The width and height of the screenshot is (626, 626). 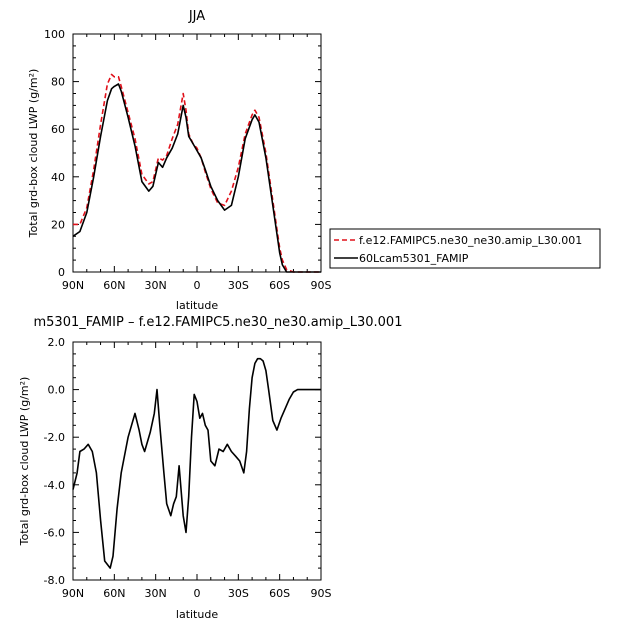 What do you see at coordinates (414, 258) in the screenshot?
I see `legend-label-series-2: 60Lcam5301_FAMIP` at bounding box center [414, 258].